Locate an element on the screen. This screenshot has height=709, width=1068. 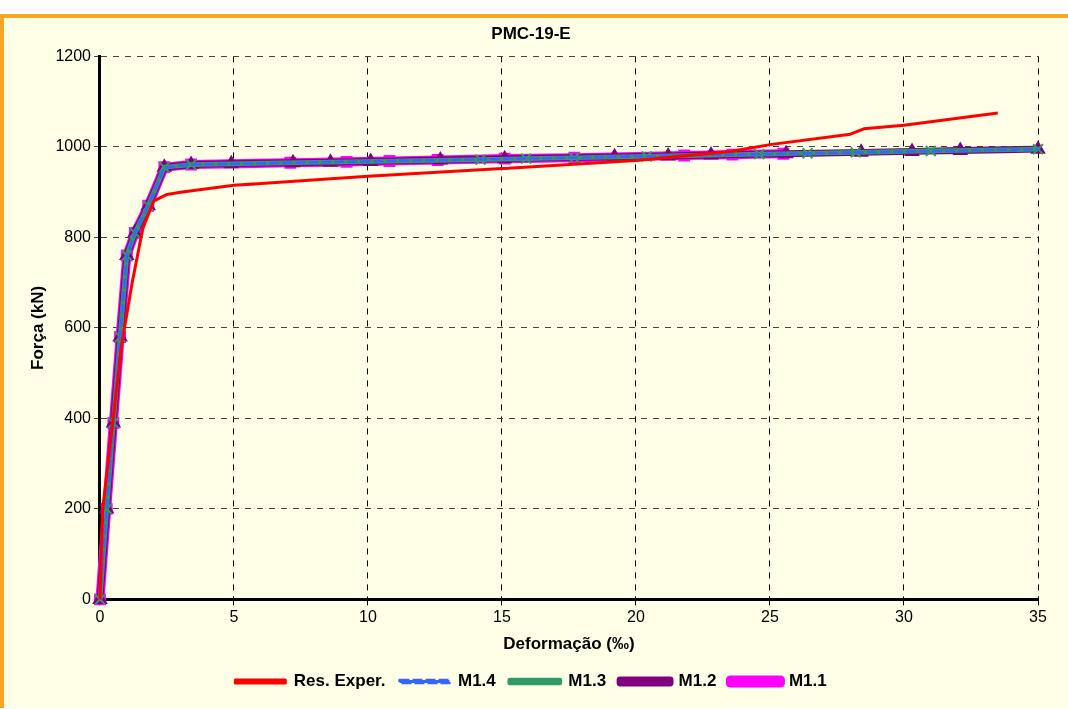
x-axis-title: Deformação (‰) is located at coordinates (569, 644).